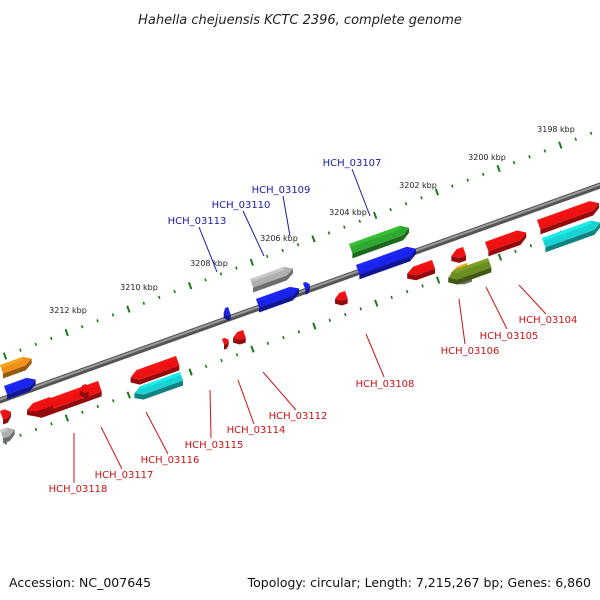 This screenshot has height=600, width=600. I want to click on scale-label: 3210 kbp, so click(139, 287).